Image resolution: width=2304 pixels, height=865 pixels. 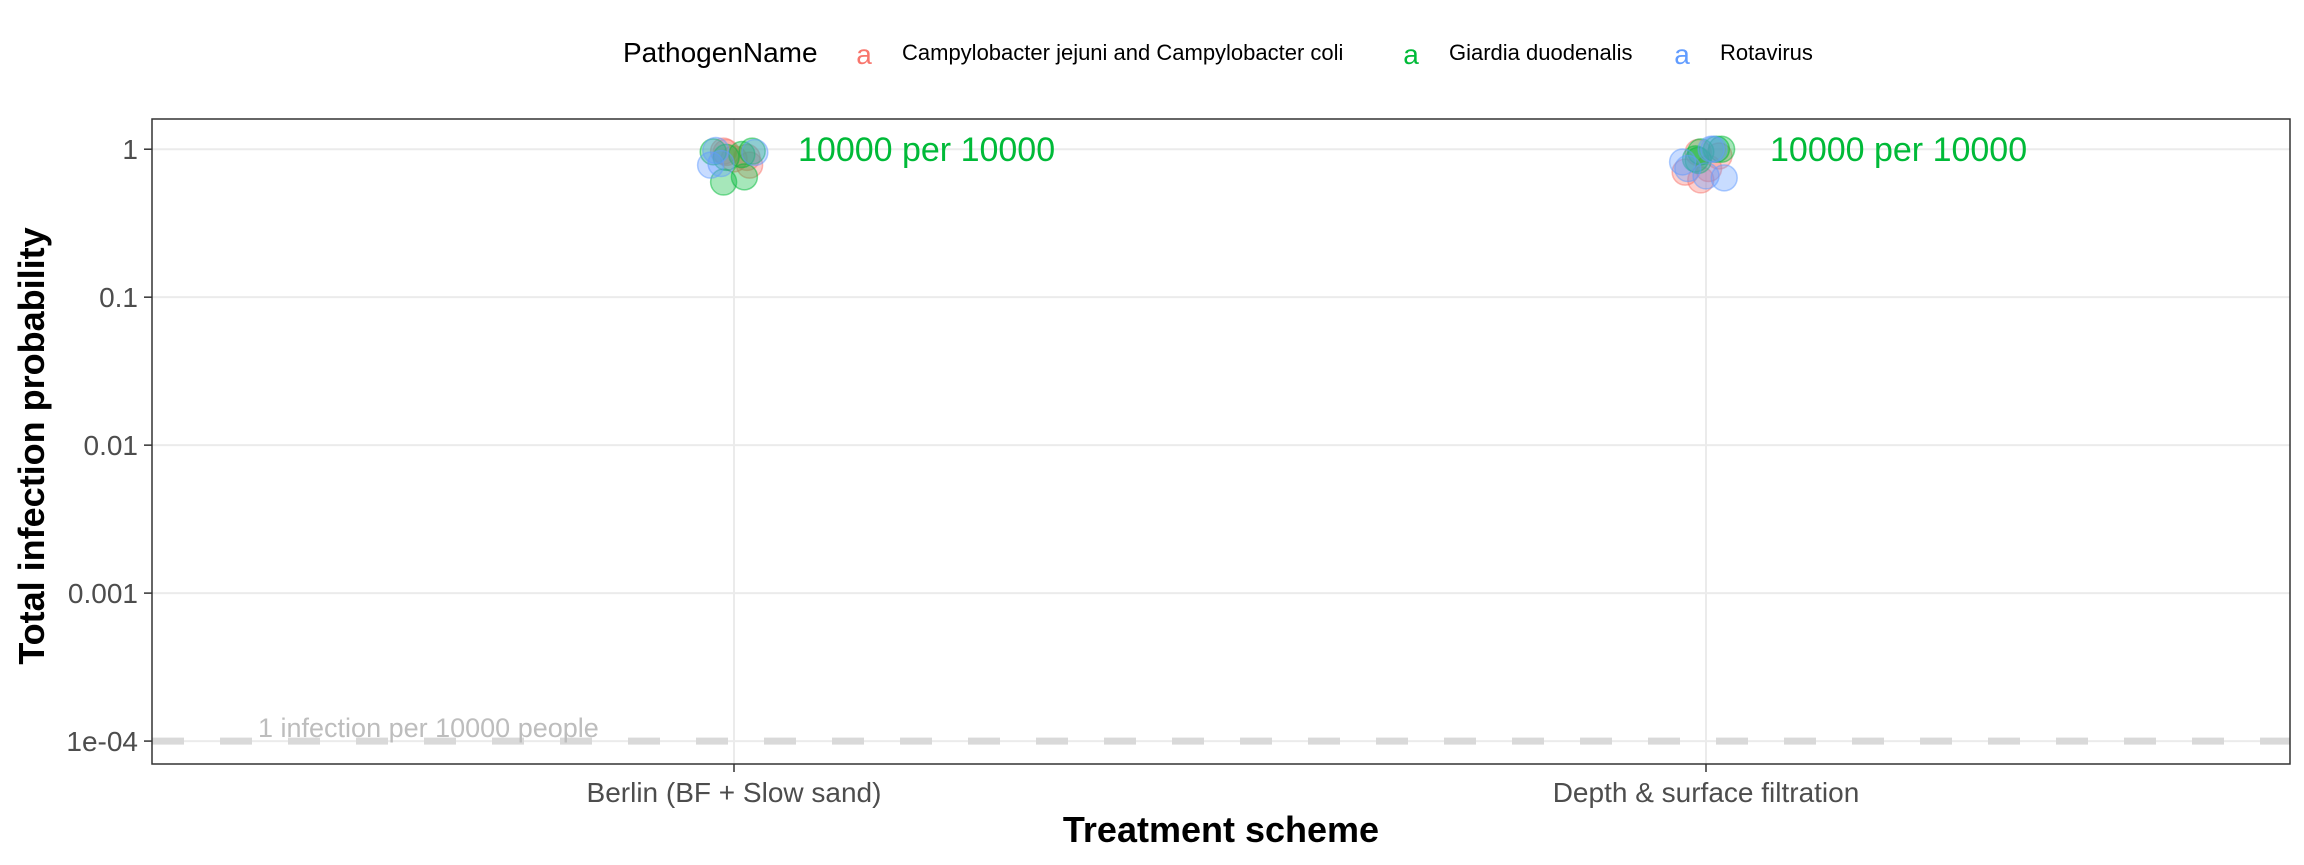 I want to click on y-tick-label: 0.1, so click(x=118, y=297).